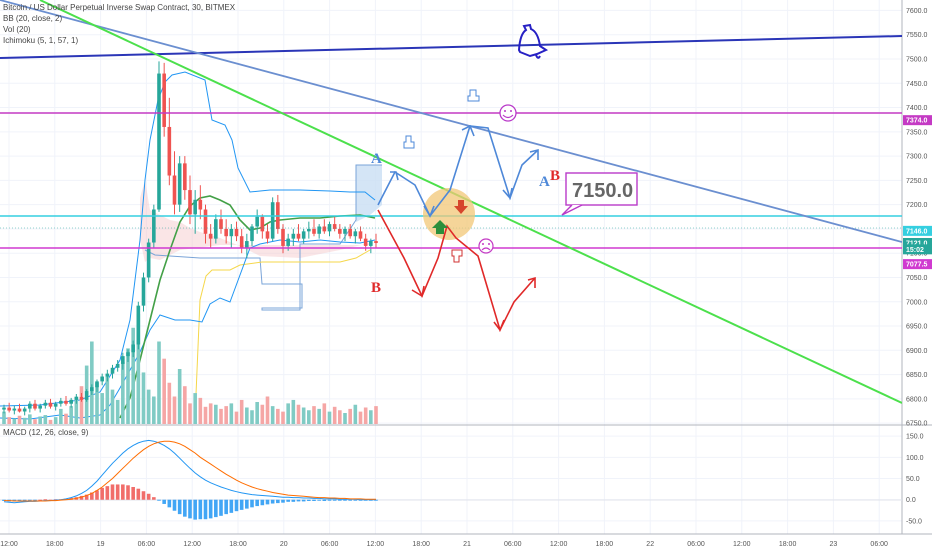  What do you see at coordinates (599, 194) in the screenshot?
I see `price-callout: 7150.0` at bounding box center [599, 194].